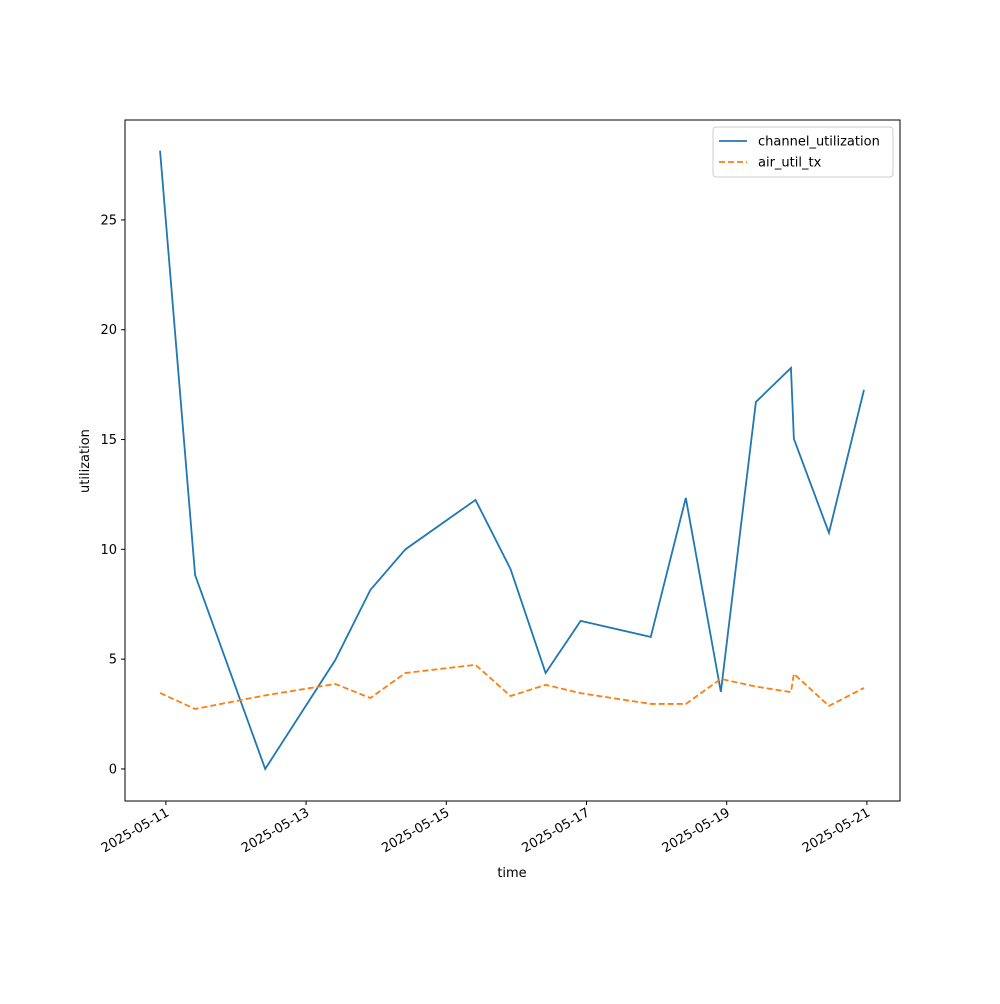  I want to click on x-axis-label: time, so click(511, 873).